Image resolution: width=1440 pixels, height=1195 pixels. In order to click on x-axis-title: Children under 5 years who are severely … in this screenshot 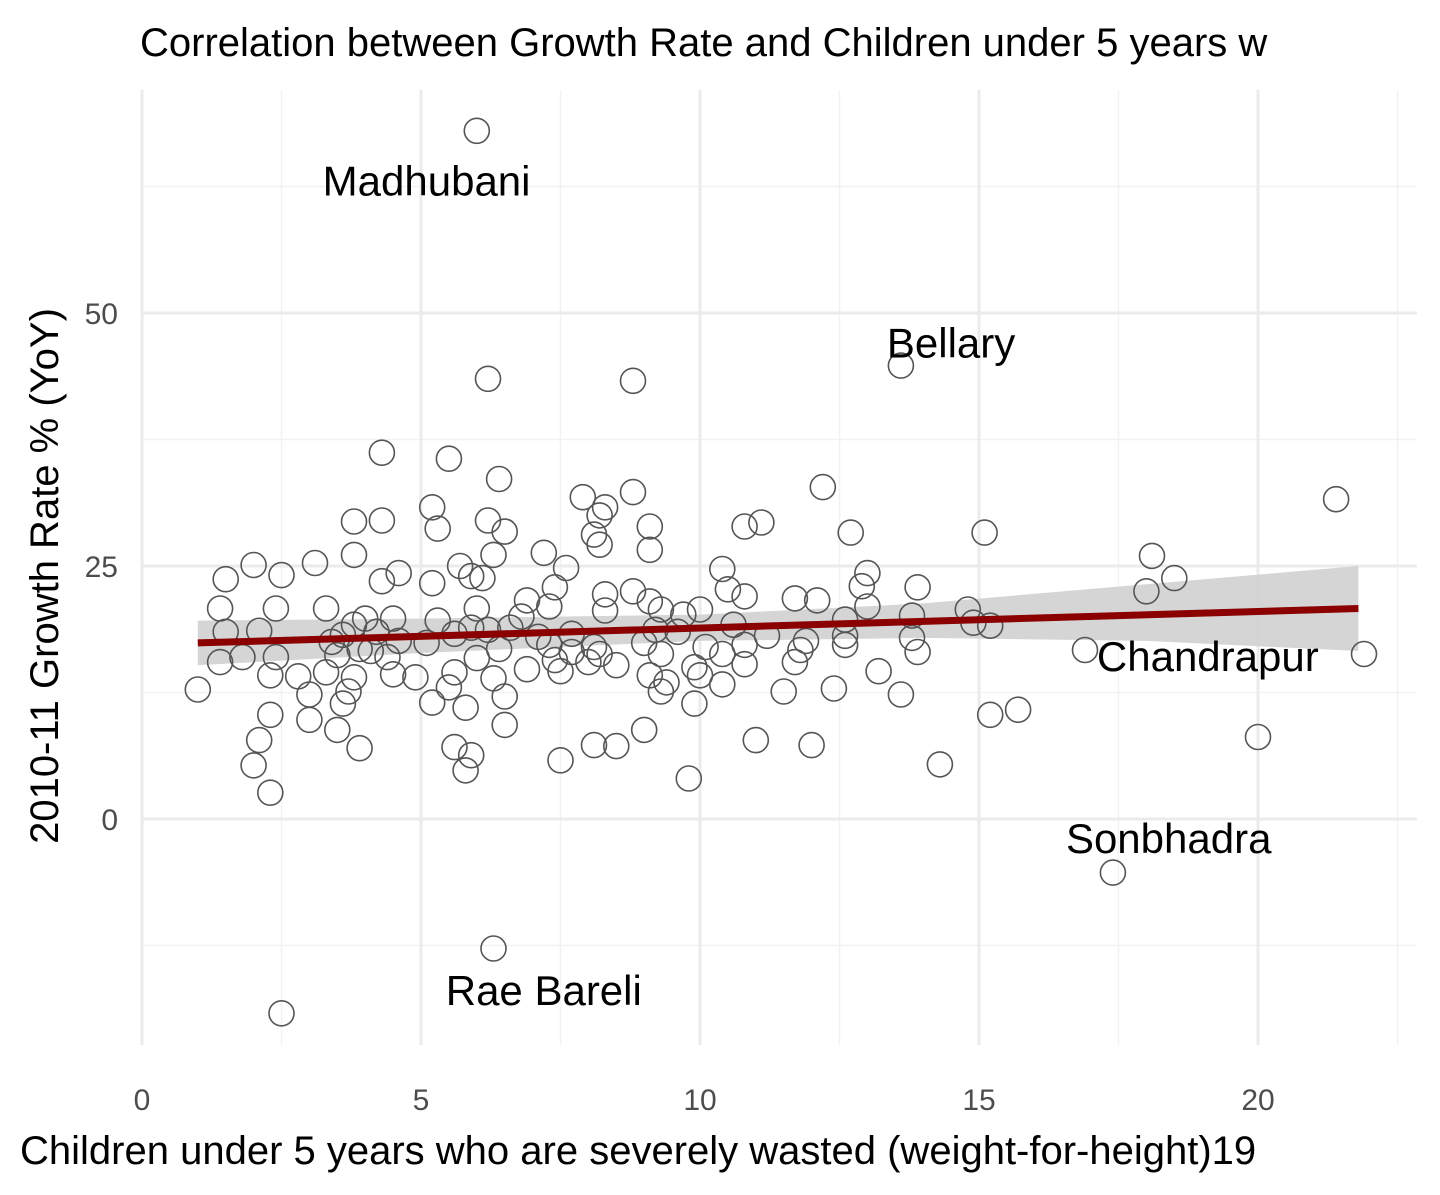, I will do `click(638, 1151)`.